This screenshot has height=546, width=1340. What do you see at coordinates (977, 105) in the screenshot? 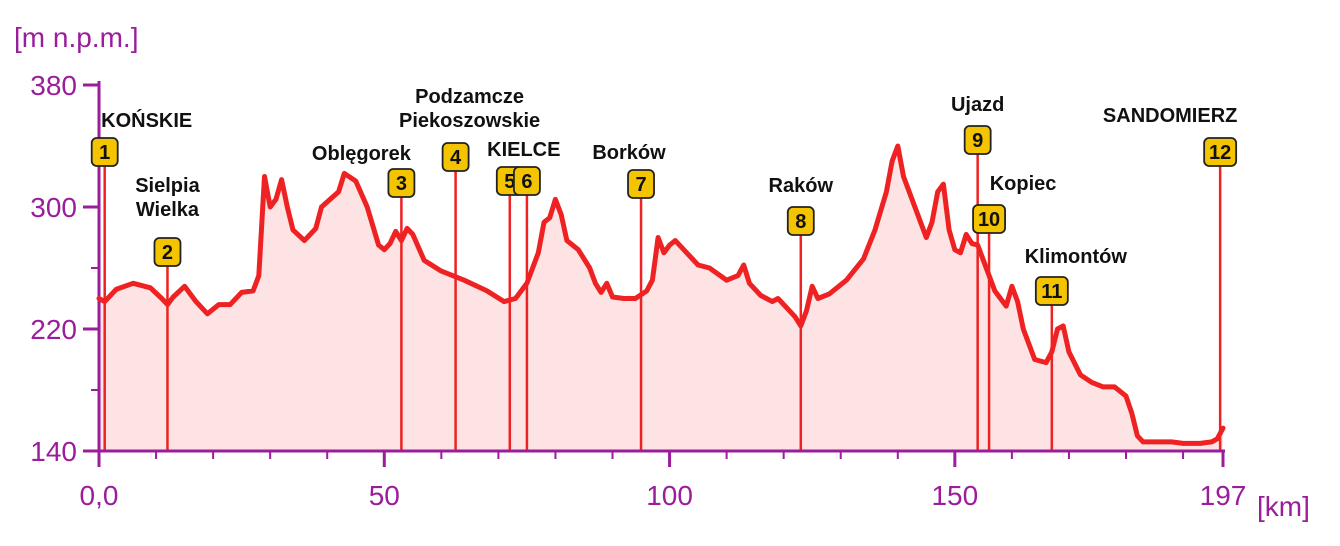
I see `place-label: Ujazd` at bounding box center [977, 105].